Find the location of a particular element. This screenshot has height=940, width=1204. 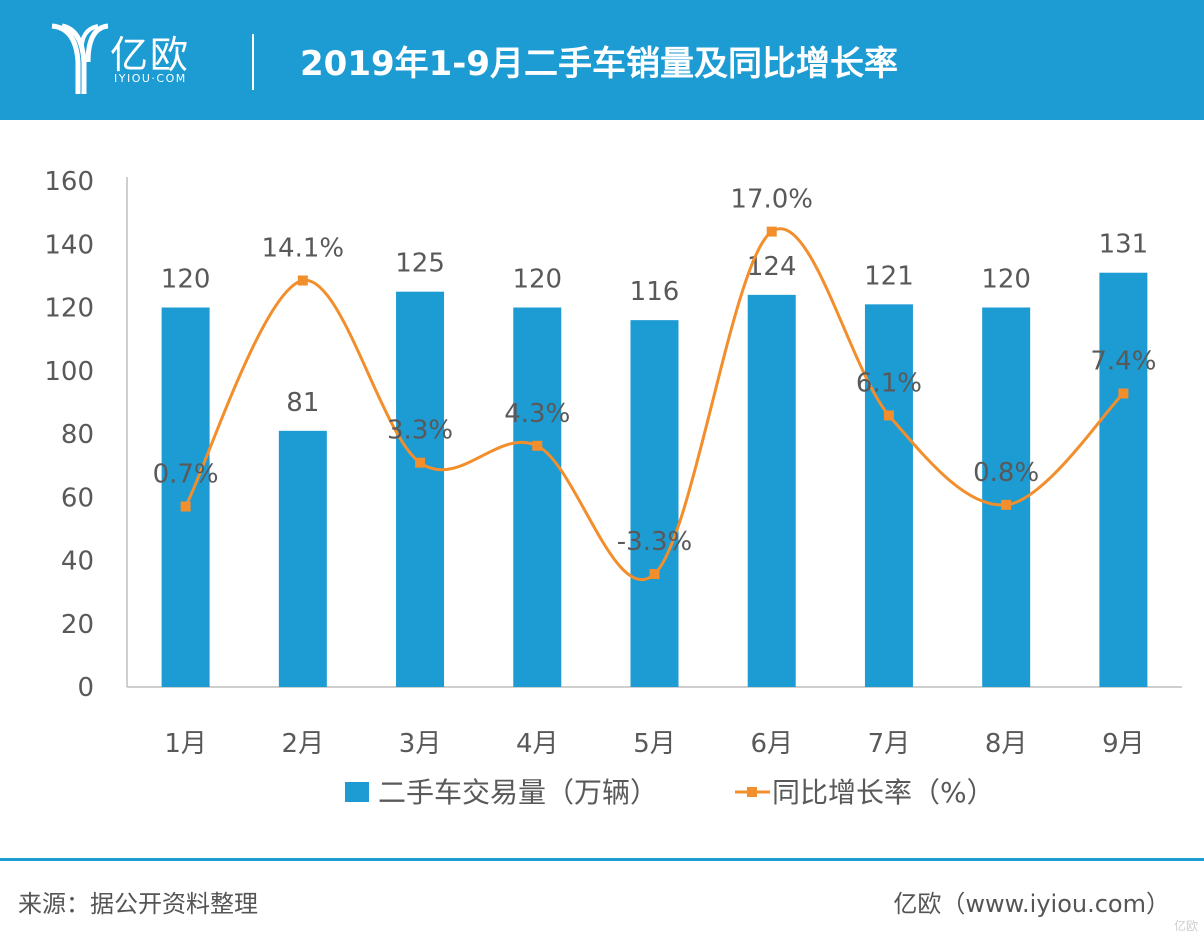

y-tick-label: 100 is located at coordinates (69, 372).